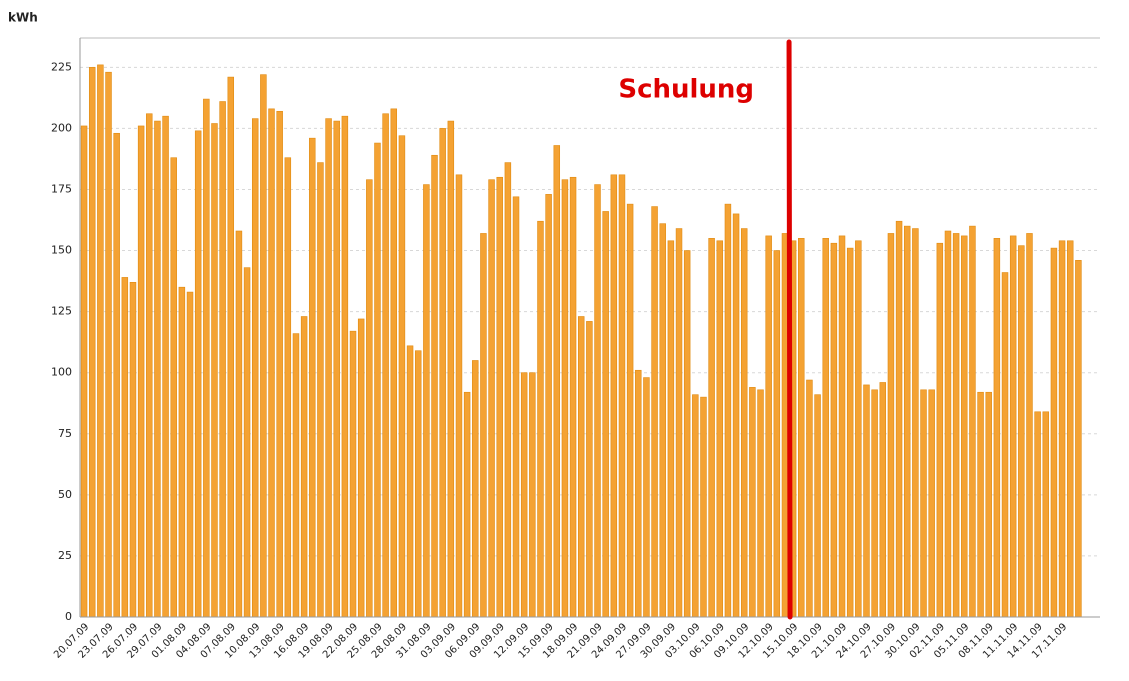  What do you see at coordinates (65, 494) in the screenshot?
I see `y-tick-label: 50` at bounding box center [65, 494].